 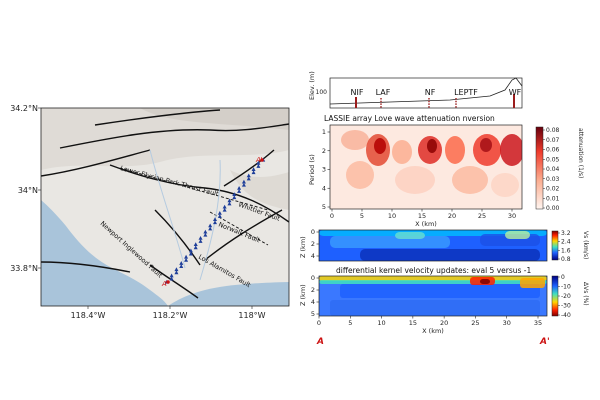 What do you see at coordinates (390, 242) in the screenshot?
I see `velocity-region` at bounding box center [390, 242].